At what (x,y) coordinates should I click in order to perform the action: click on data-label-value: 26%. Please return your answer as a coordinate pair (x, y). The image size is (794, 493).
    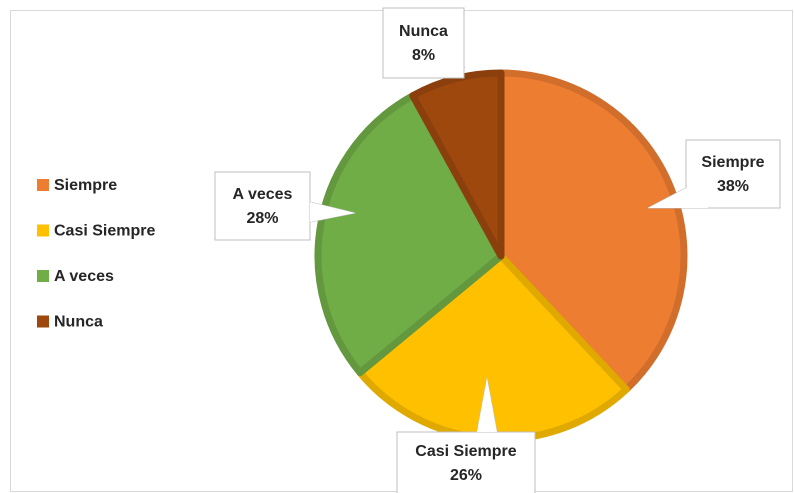
    Looking at the image, I should click on (466, 475).